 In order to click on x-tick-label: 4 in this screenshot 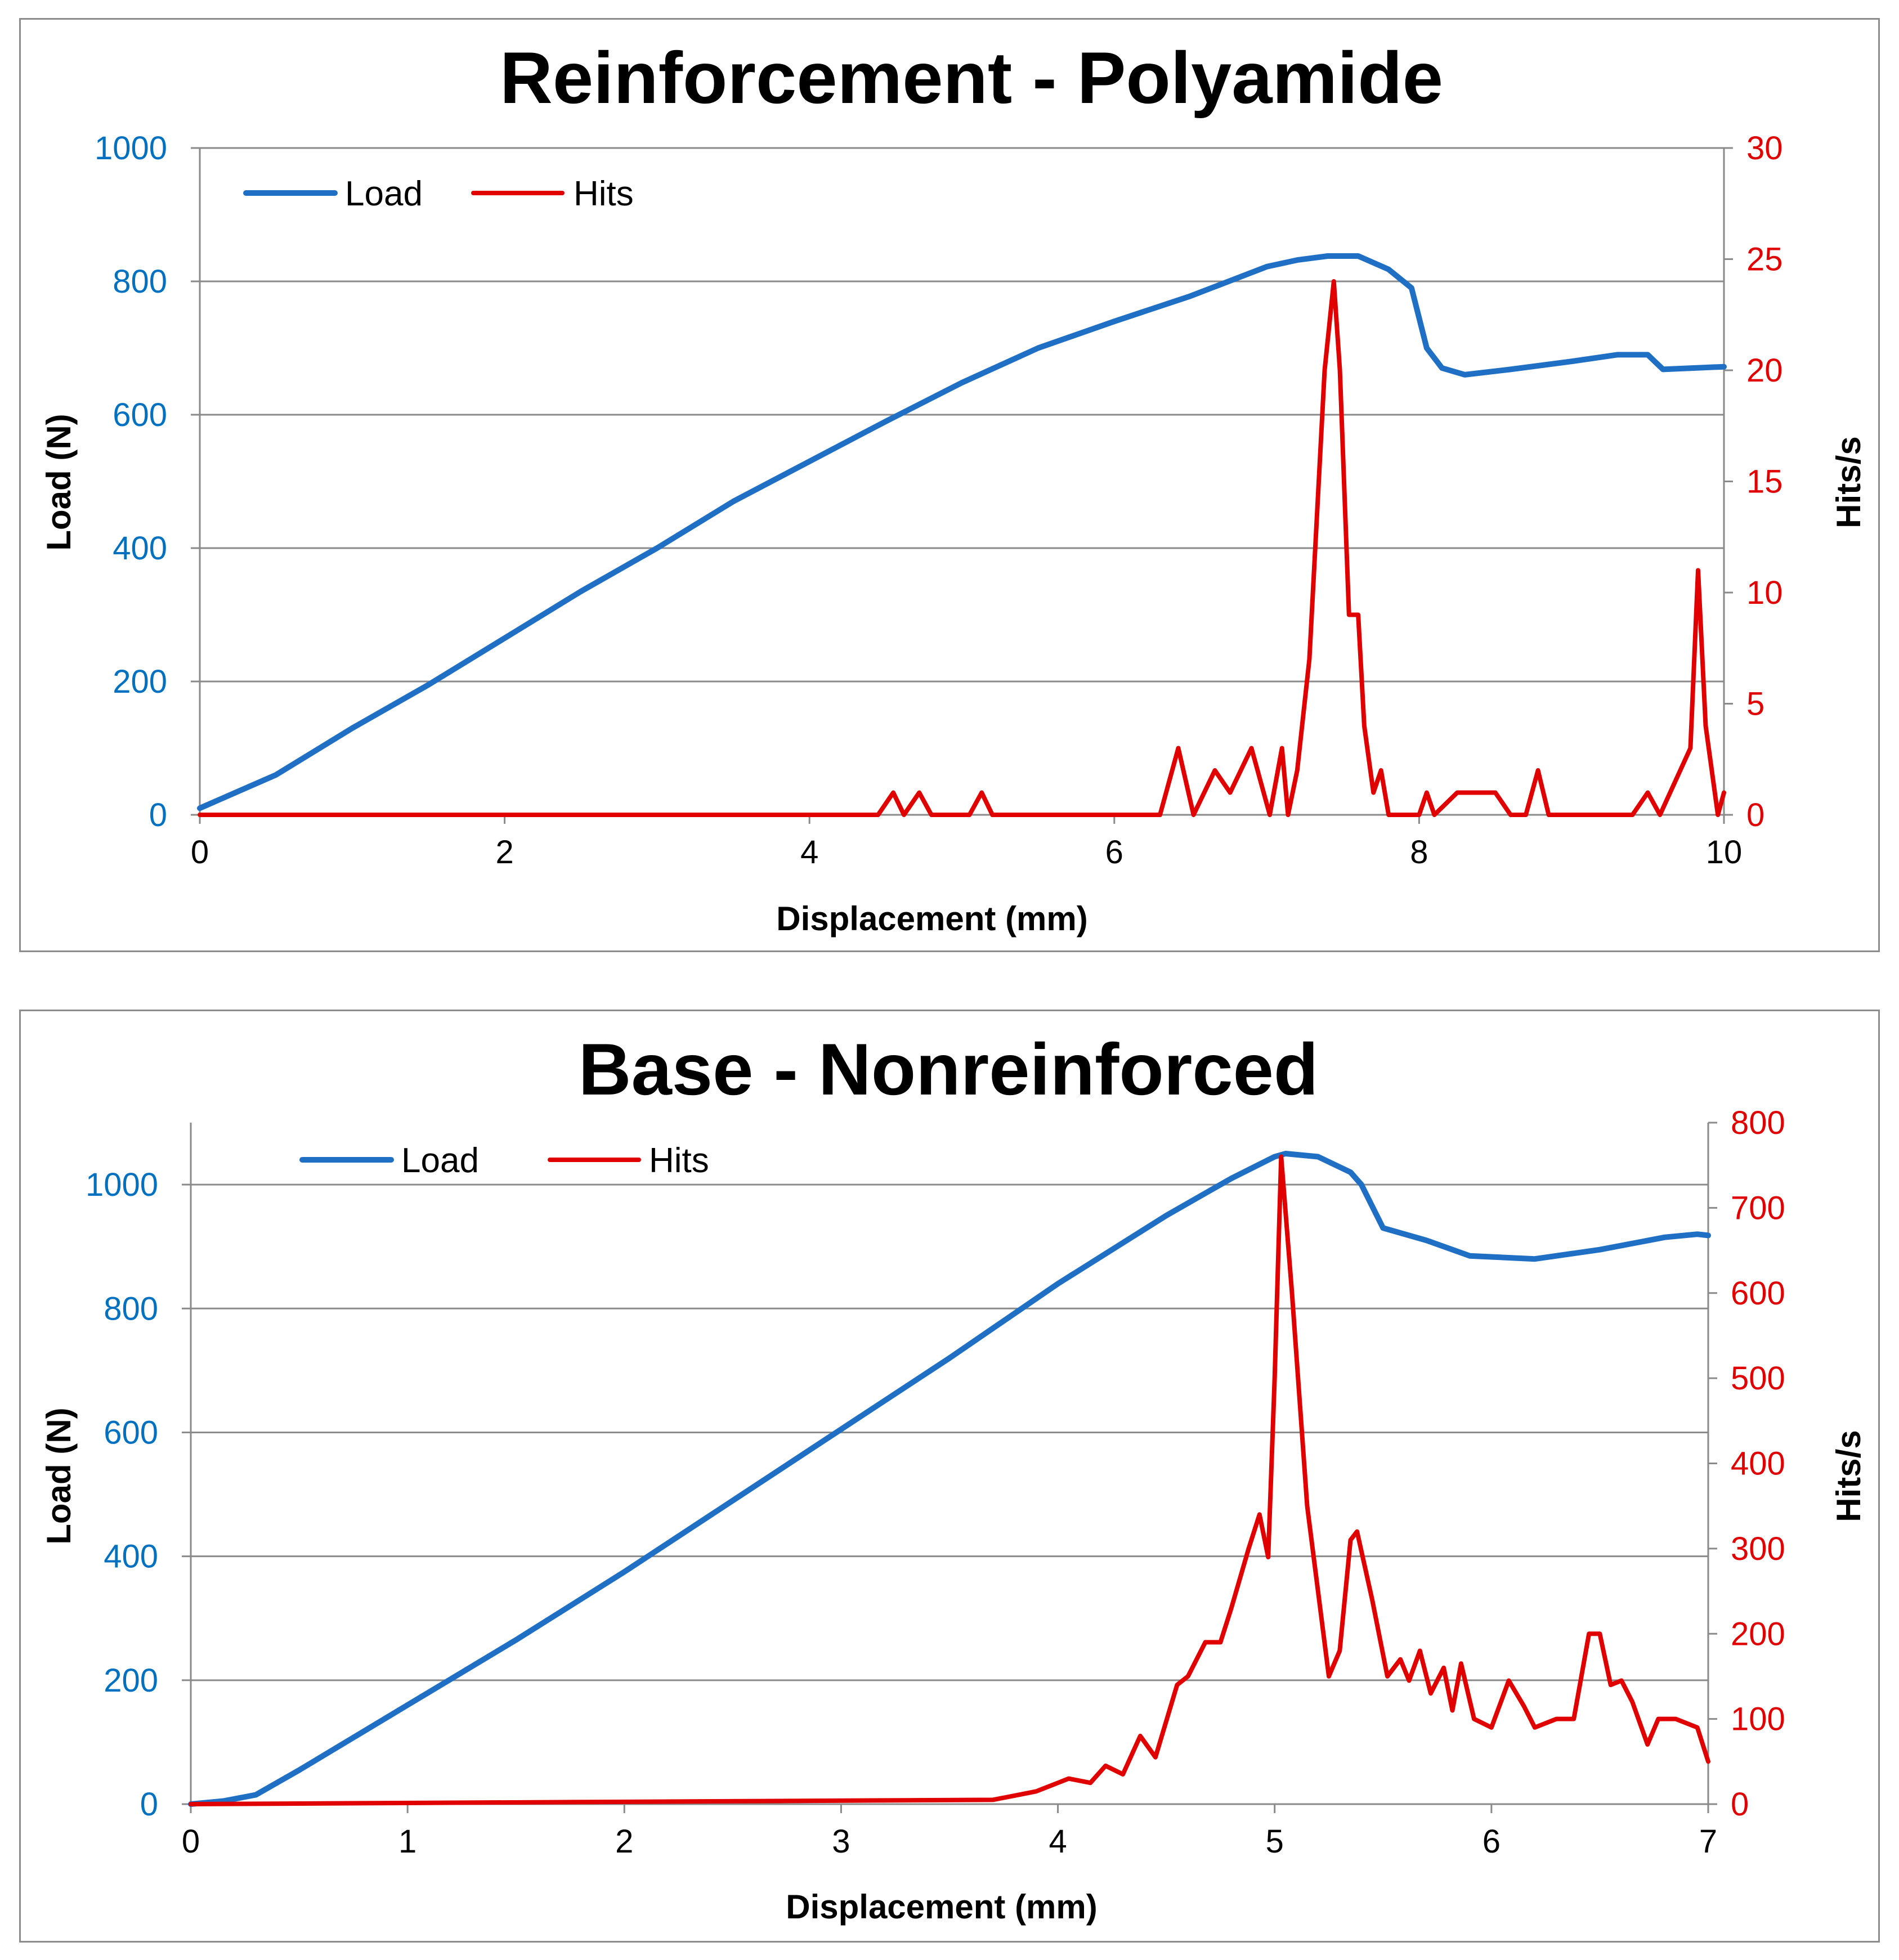, I will do `click(1058, 1841)`.